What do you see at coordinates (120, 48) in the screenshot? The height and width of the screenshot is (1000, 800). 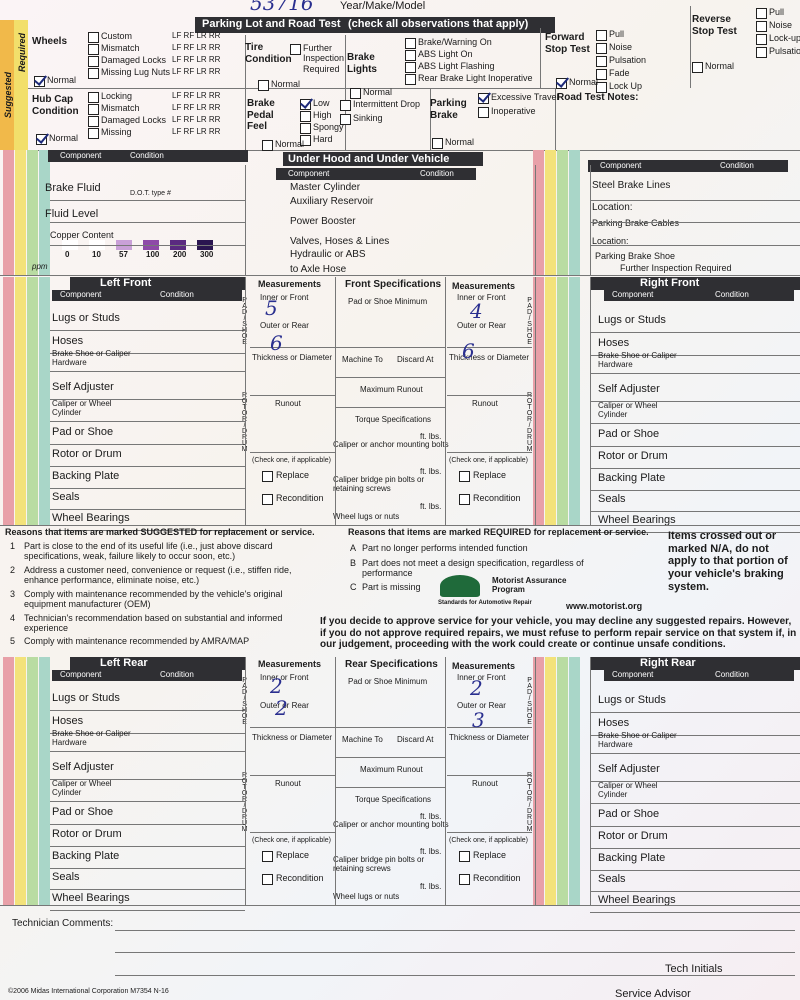 I see `option-label: Mismatch` at bounding box center [120, 48].